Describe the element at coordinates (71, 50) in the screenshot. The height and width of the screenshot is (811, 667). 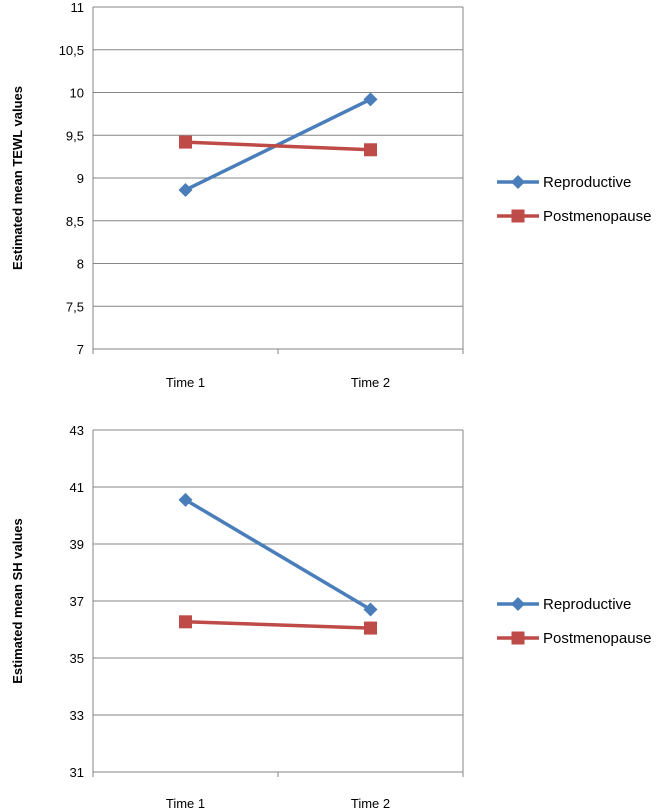
I see `y-tick-label: 10,5` at that location.